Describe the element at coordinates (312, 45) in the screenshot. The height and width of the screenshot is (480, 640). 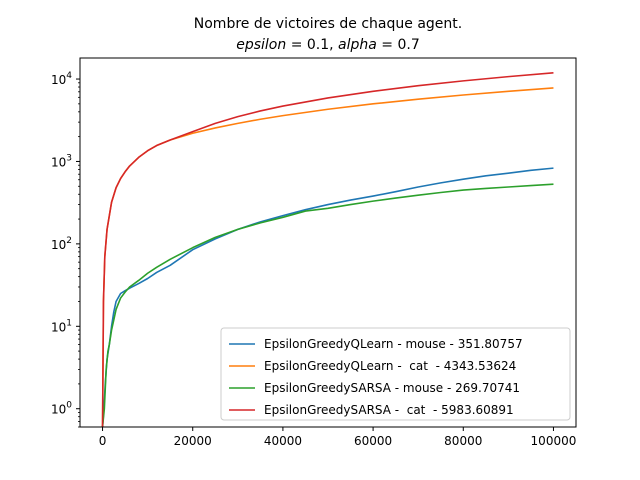
I see `subtitle-epsilon-value: = 0.1,` at that location.